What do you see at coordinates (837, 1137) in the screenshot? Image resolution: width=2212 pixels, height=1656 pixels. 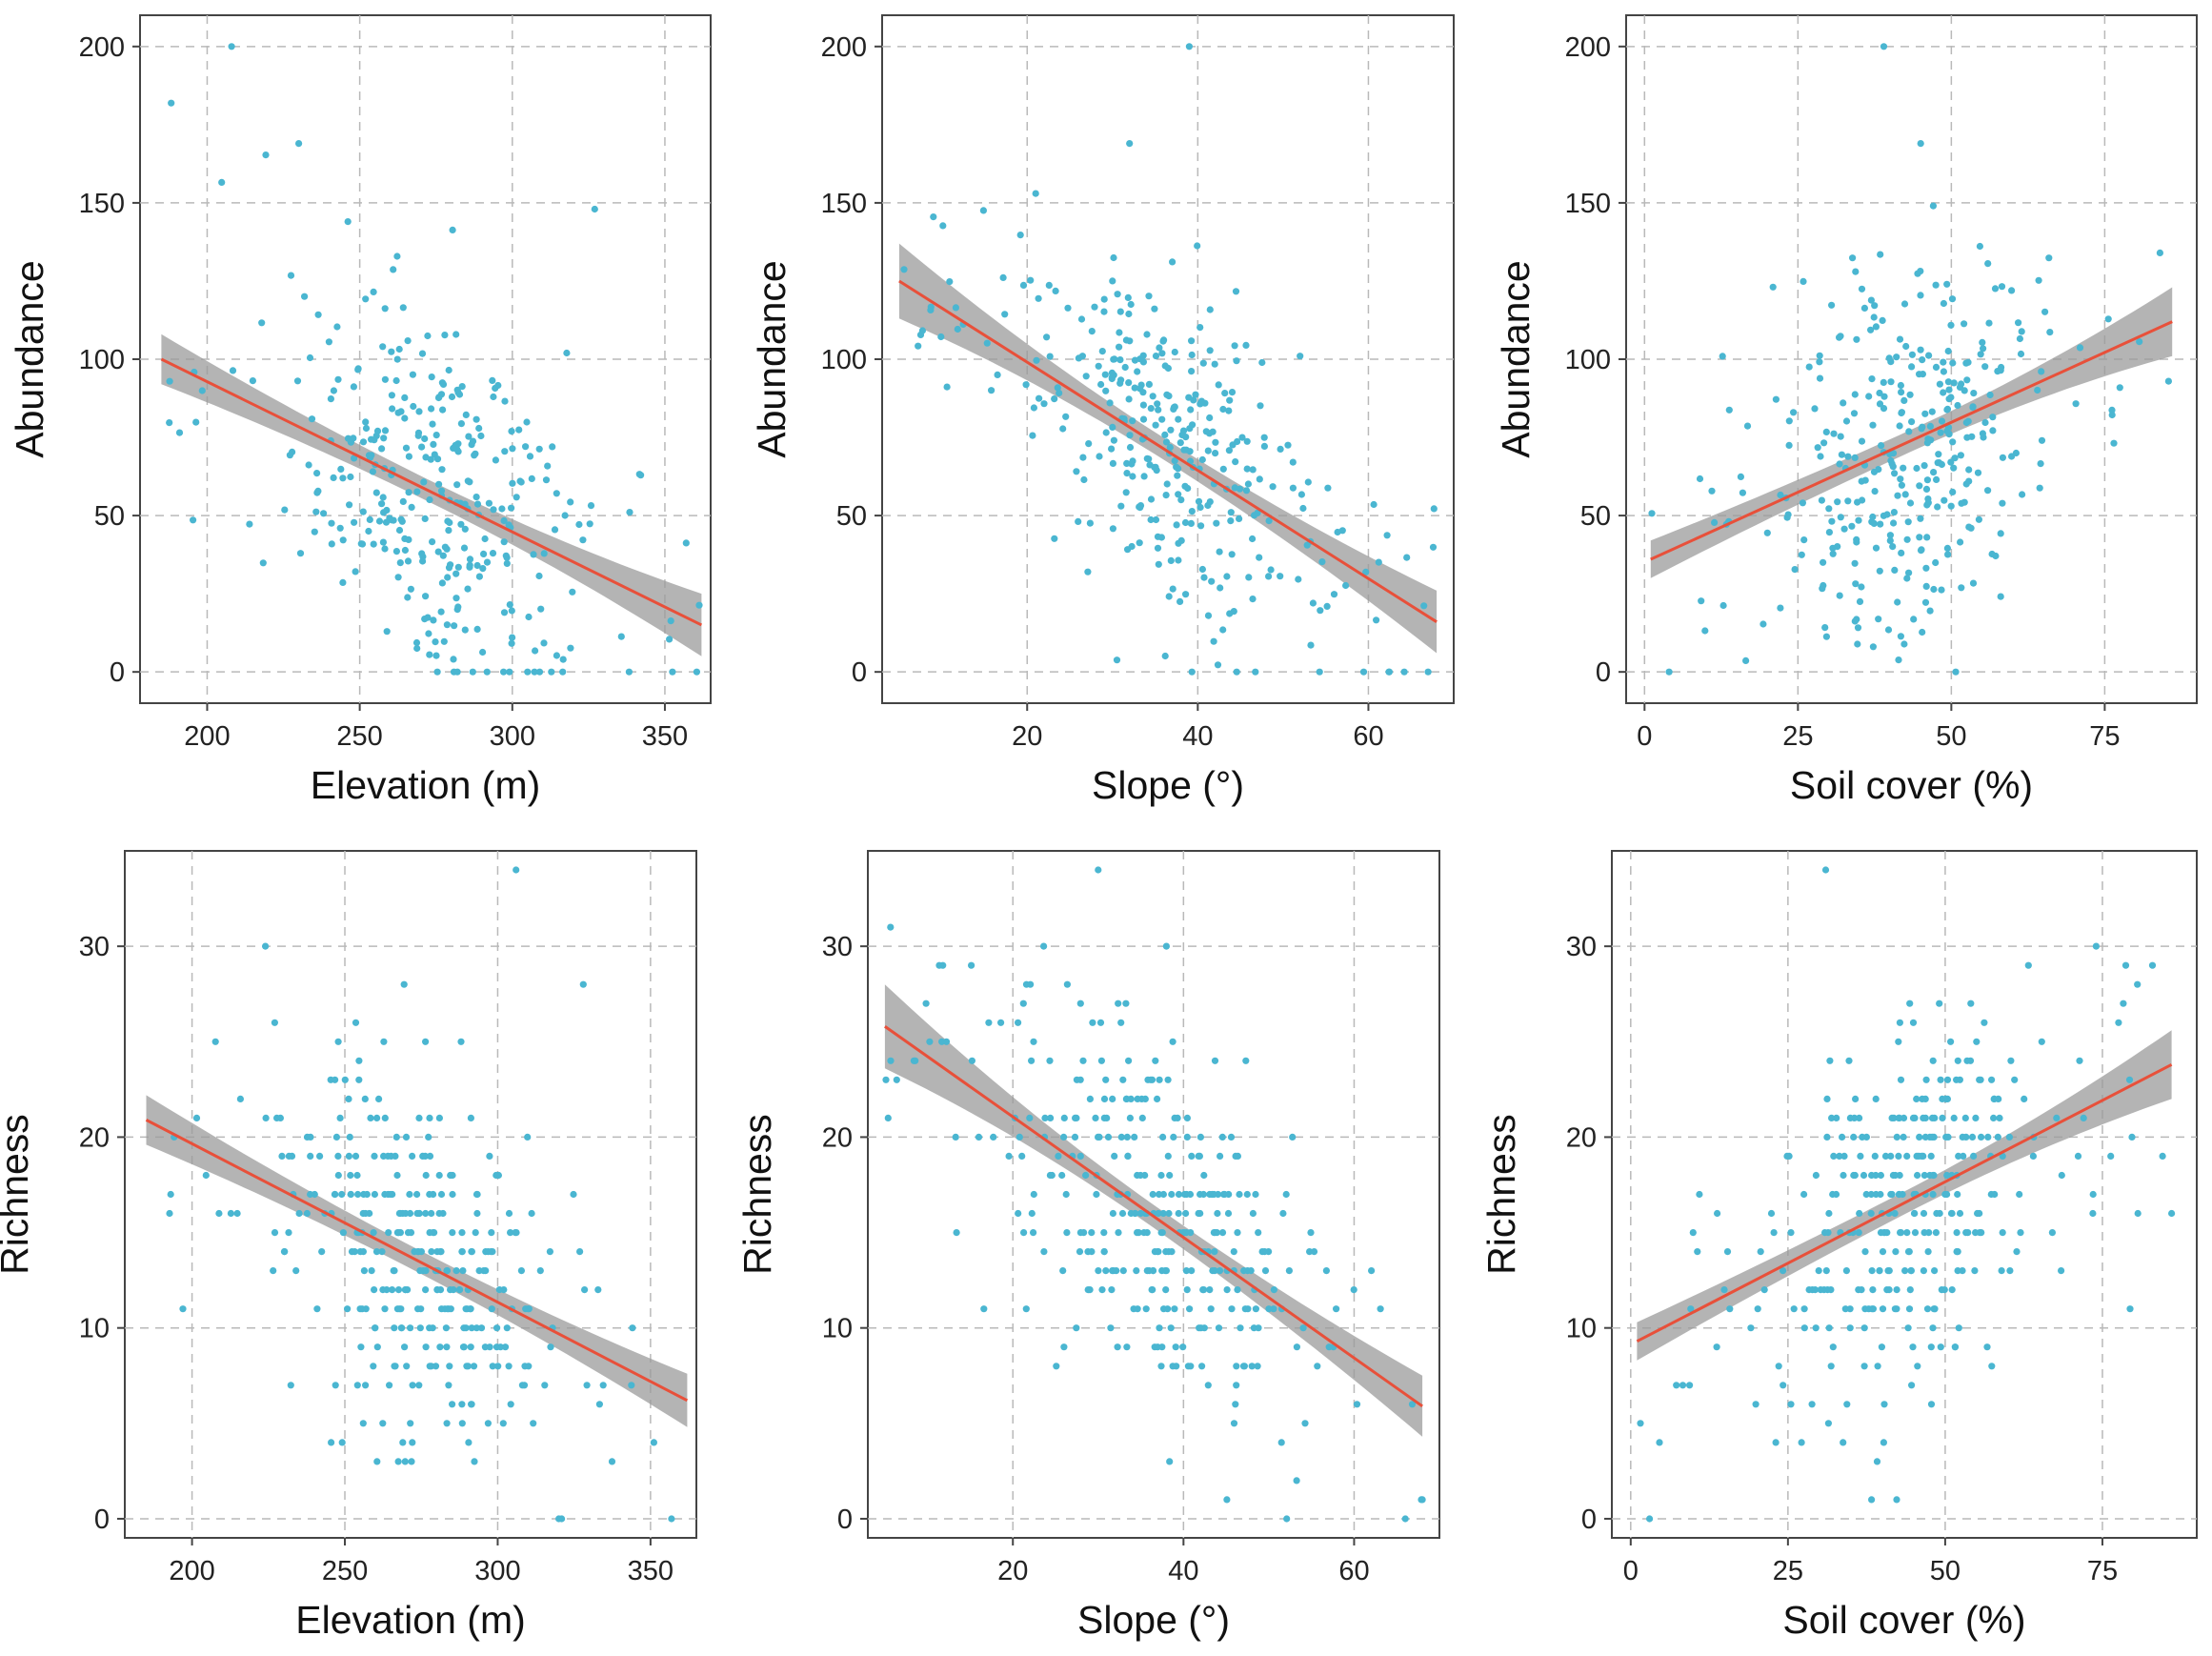 I see `y-tick-label: 20` at bounding box center [837, 1137].